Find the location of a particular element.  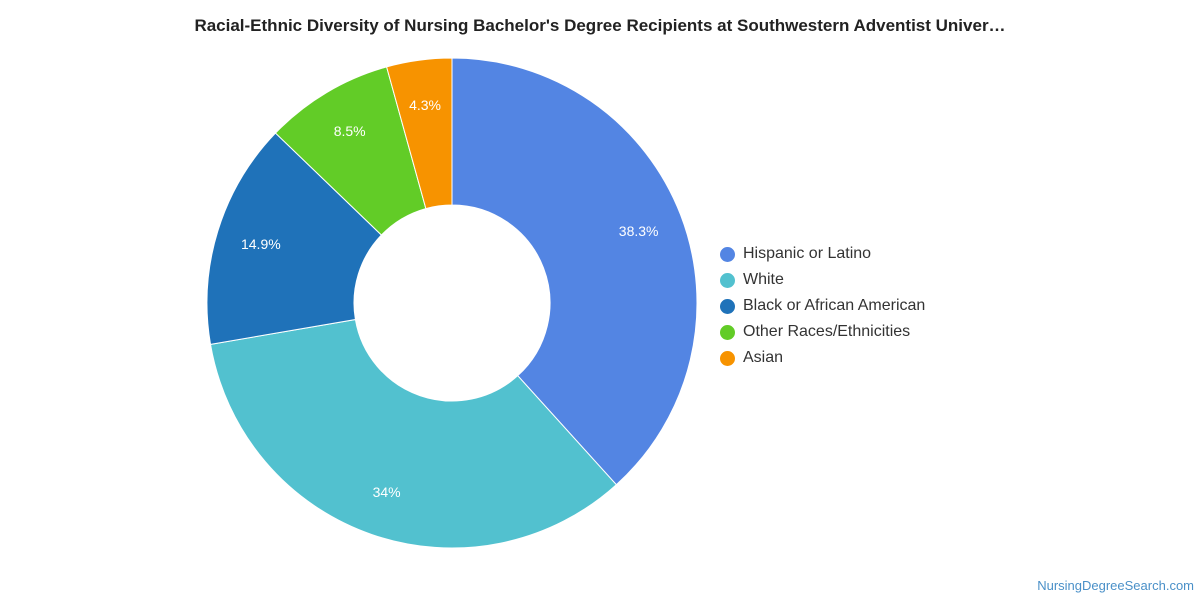

data-label-hispanic-or-latino: 38.3% is located at coordinates (639, 231).